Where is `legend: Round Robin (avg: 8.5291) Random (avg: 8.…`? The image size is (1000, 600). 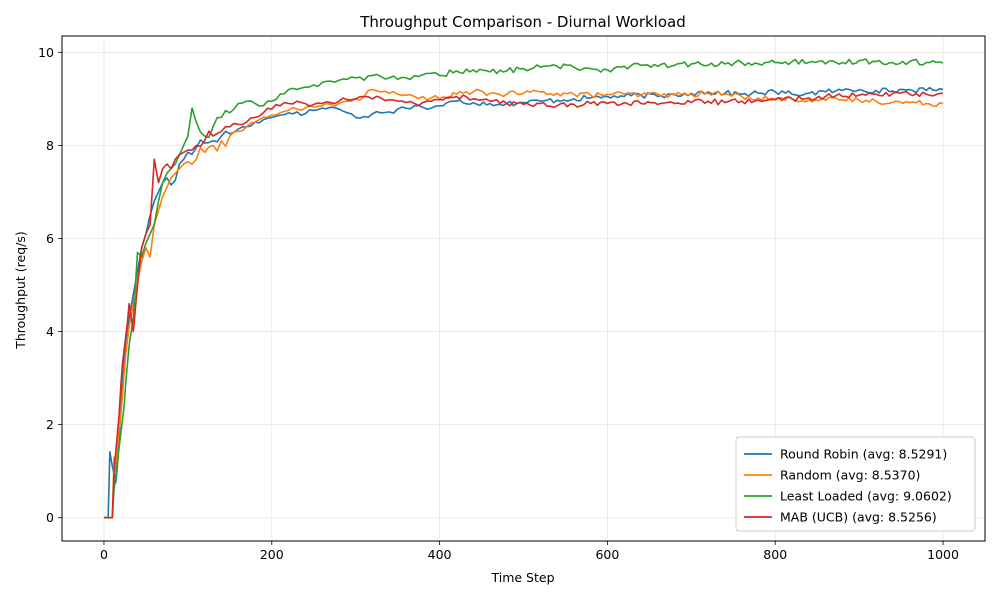 legend: Round Robin (avg: 8.5291) Random (avg: 8.… is located at coordinates (855, 484).